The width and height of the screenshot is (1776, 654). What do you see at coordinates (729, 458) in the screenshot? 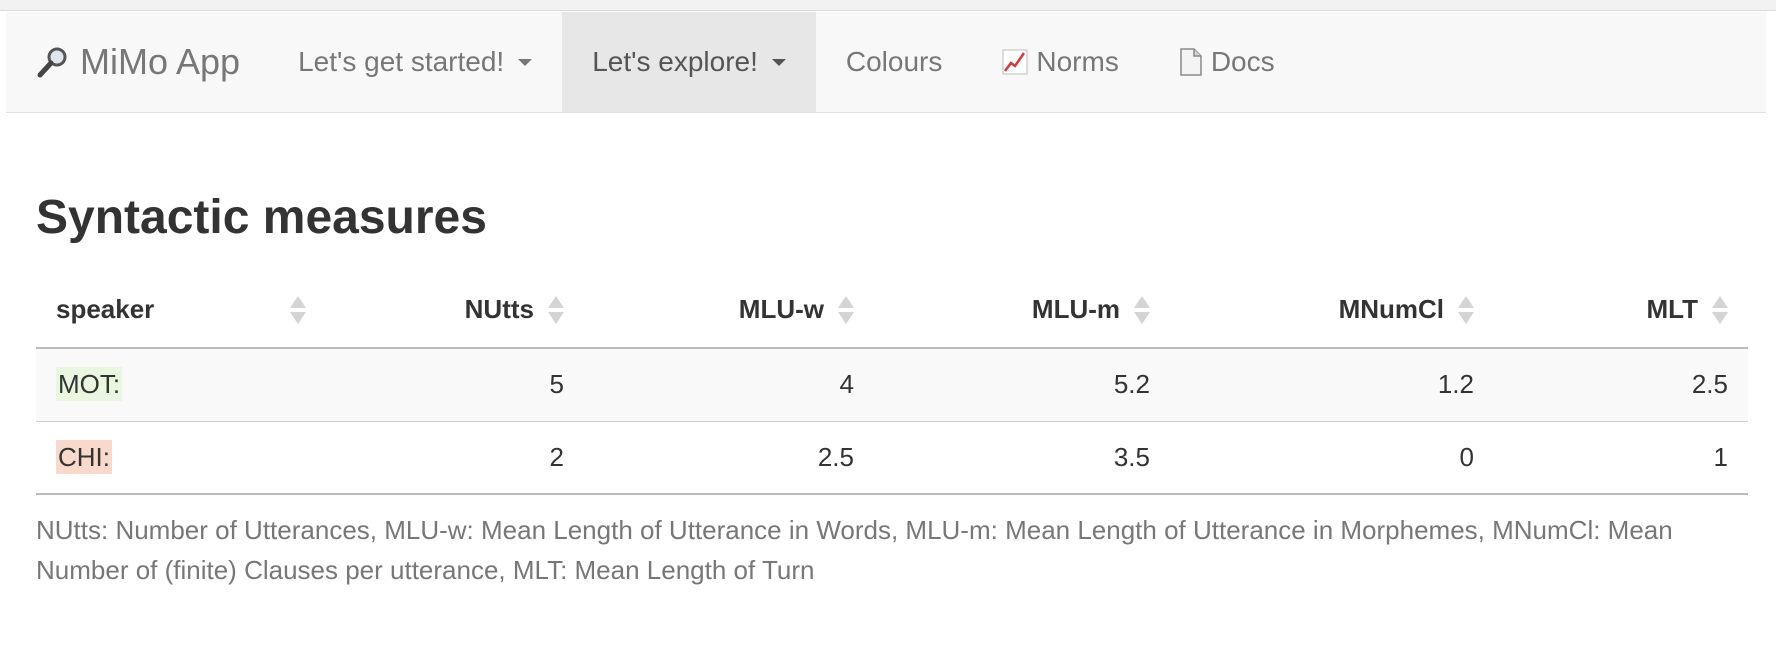
I see `mlu-w-cell: 2.5` at bounding box center [729, 458].